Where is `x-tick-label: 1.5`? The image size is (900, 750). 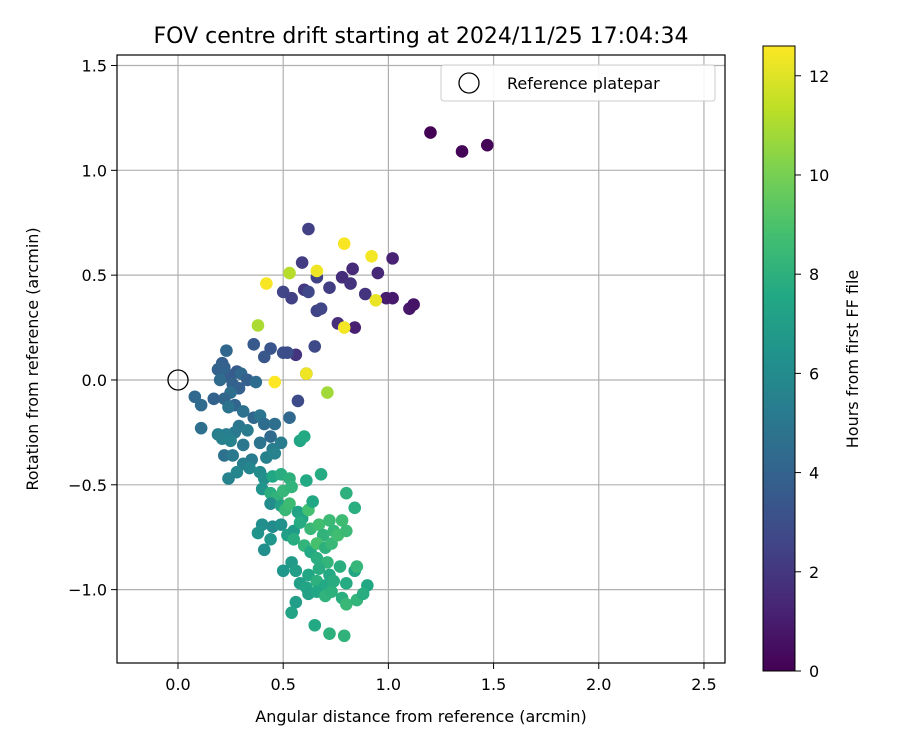 x-tick-label: 1.5 is located at coordinates (493, 684).